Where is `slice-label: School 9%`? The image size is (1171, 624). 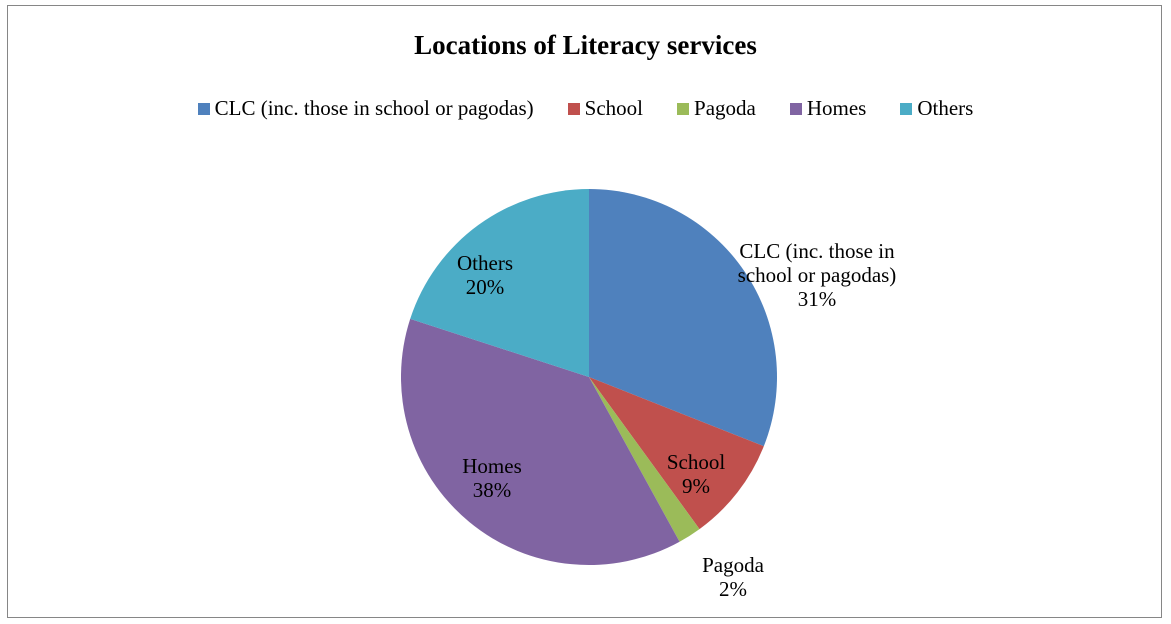
slice-label: School 9% is located at coordinates (696, 474).